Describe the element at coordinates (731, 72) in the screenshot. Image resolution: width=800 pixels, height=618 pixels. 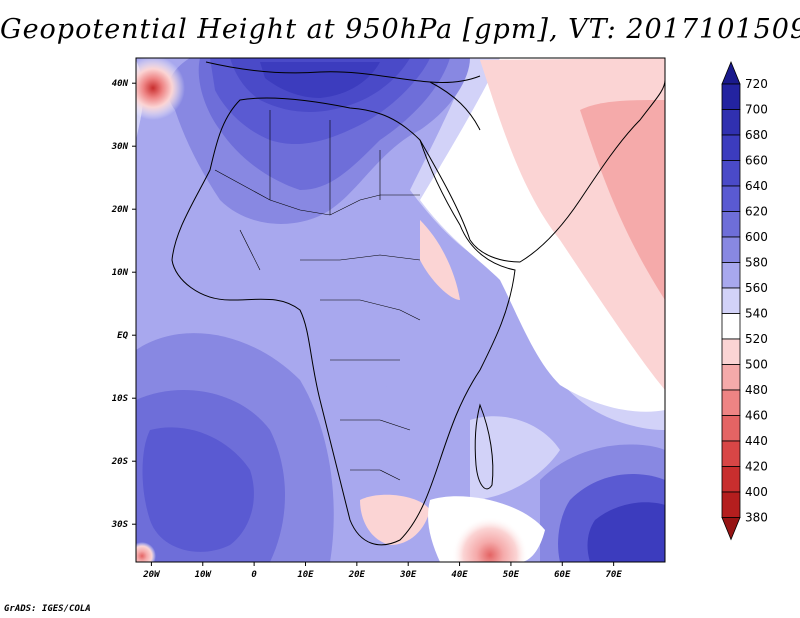
I see `colorbar-top-arrow` at that location.